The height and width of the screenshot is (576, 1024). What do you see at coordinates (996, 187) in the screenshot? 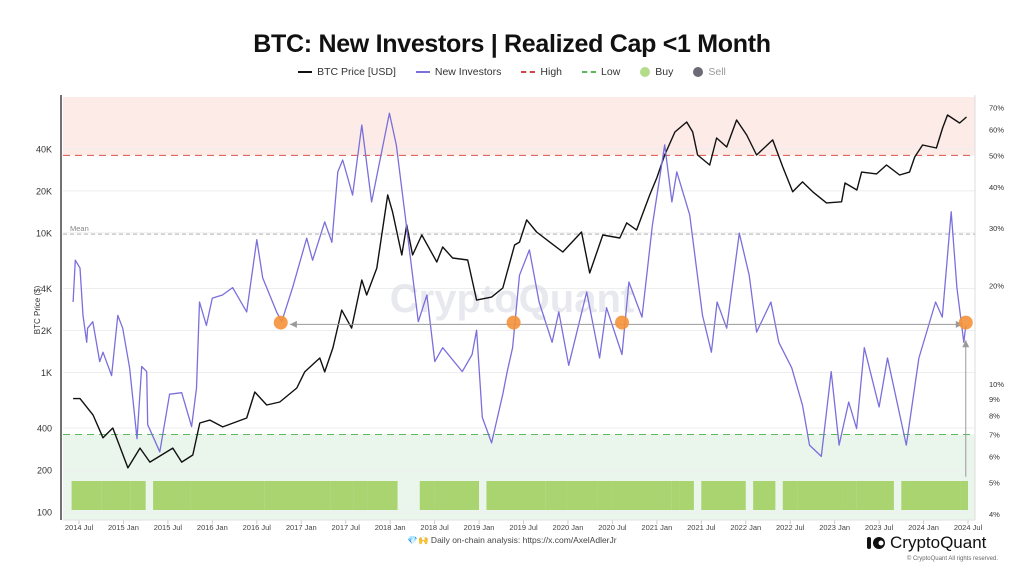
I see `right-tick-label: 40%` at bounding box center [996, 187].